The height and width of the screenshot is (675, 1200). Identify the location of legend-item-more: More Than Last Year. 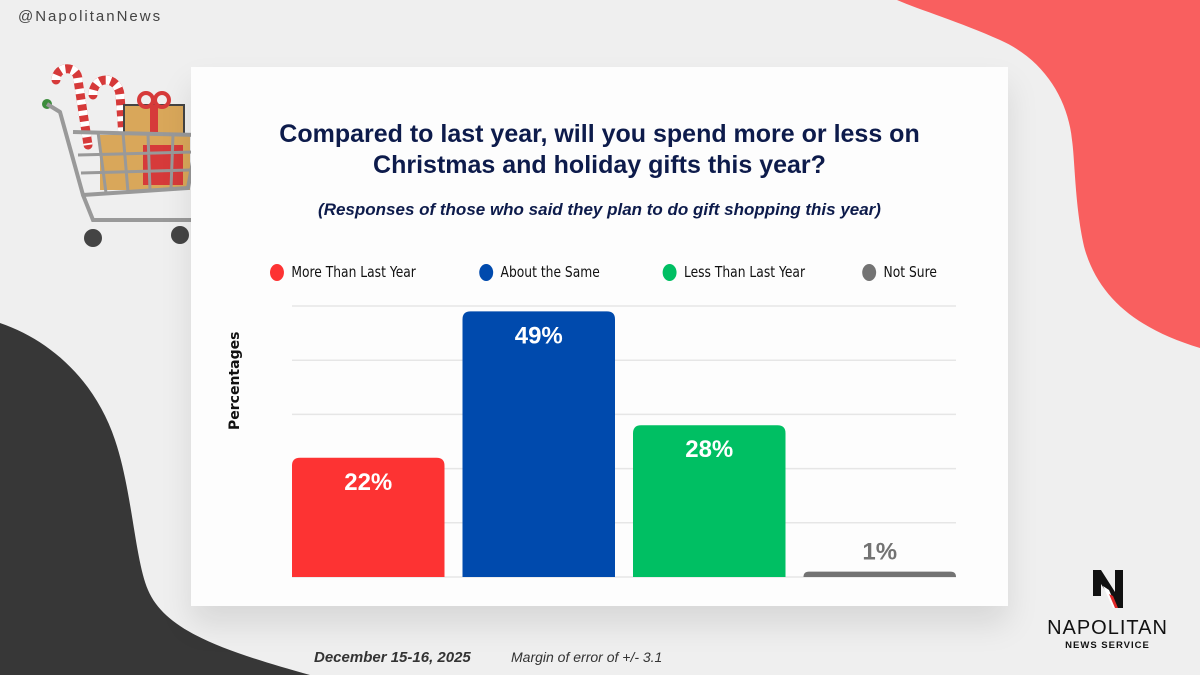
(342, 272).